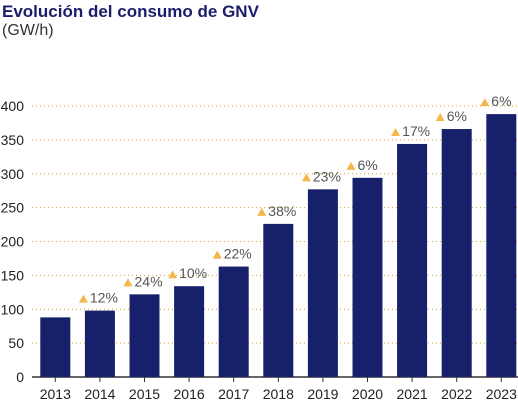 The image size is (518, 404). What do you see at coordinates (16, 343) in the screenshot?
I see `y-tick-label: 50` at bounding box center [16, 343].